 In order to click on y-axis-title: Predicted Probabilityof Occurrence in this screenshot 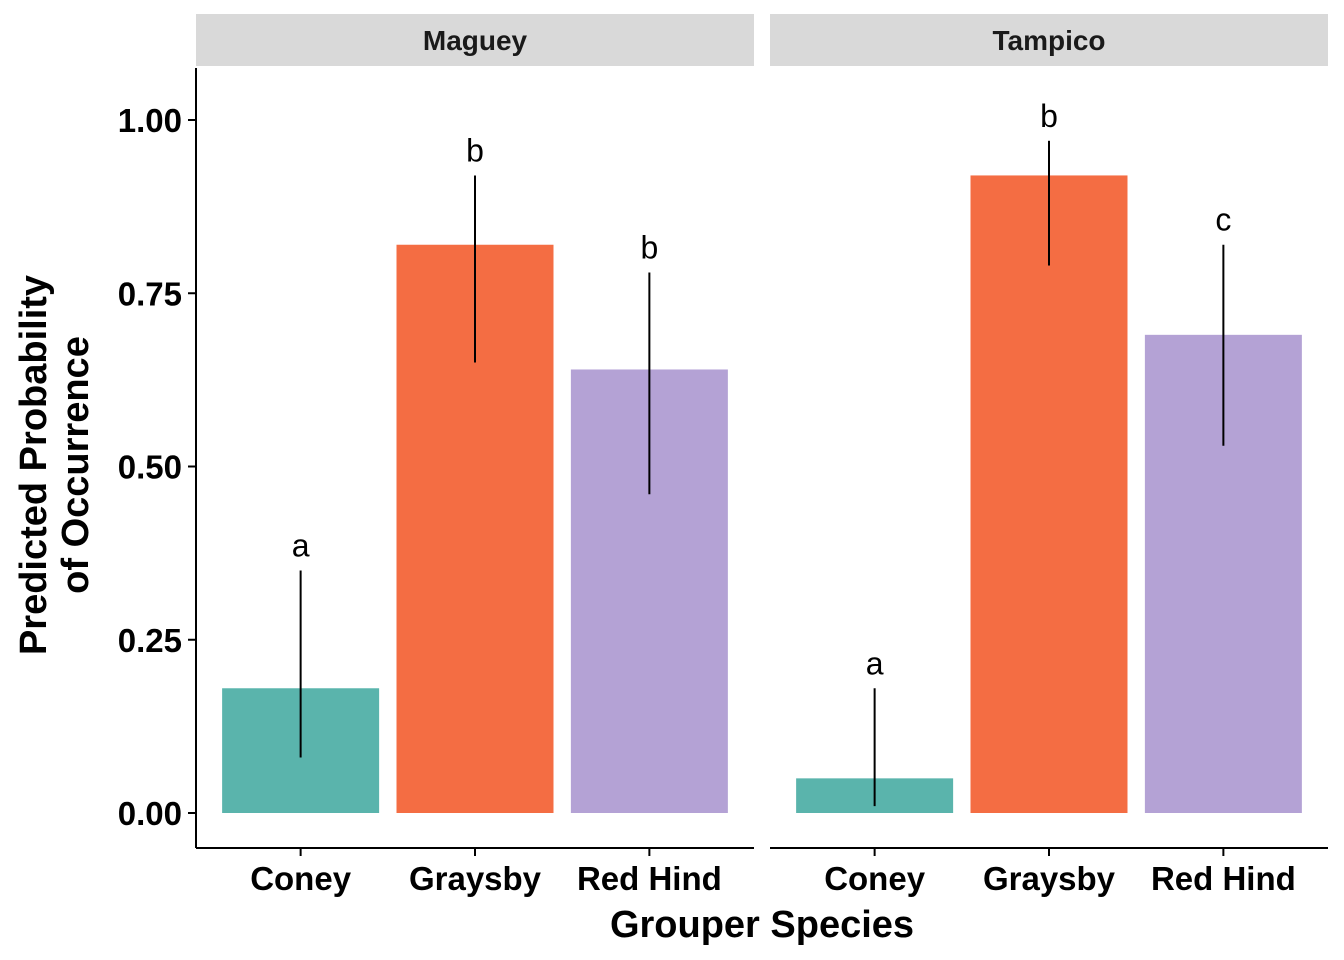, I will do `click(55, 465)`.